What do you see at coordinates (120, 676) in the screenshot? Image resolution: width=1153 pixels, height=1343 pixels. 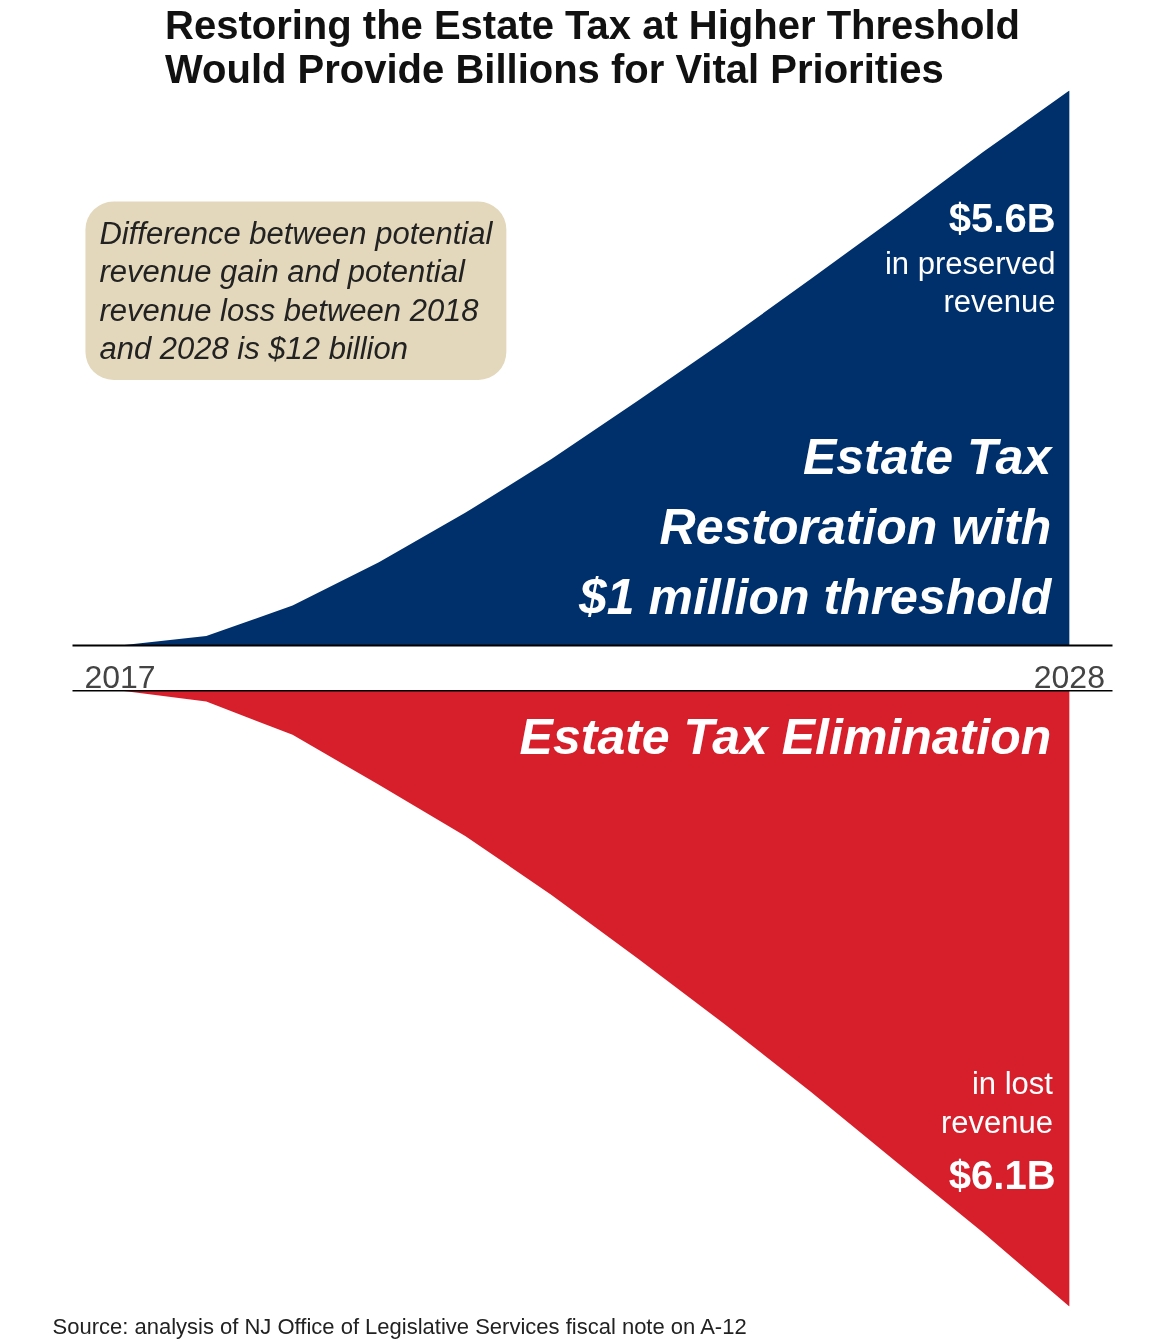 I see `x-tick-label: 2017` at bounding box center [120, 676].